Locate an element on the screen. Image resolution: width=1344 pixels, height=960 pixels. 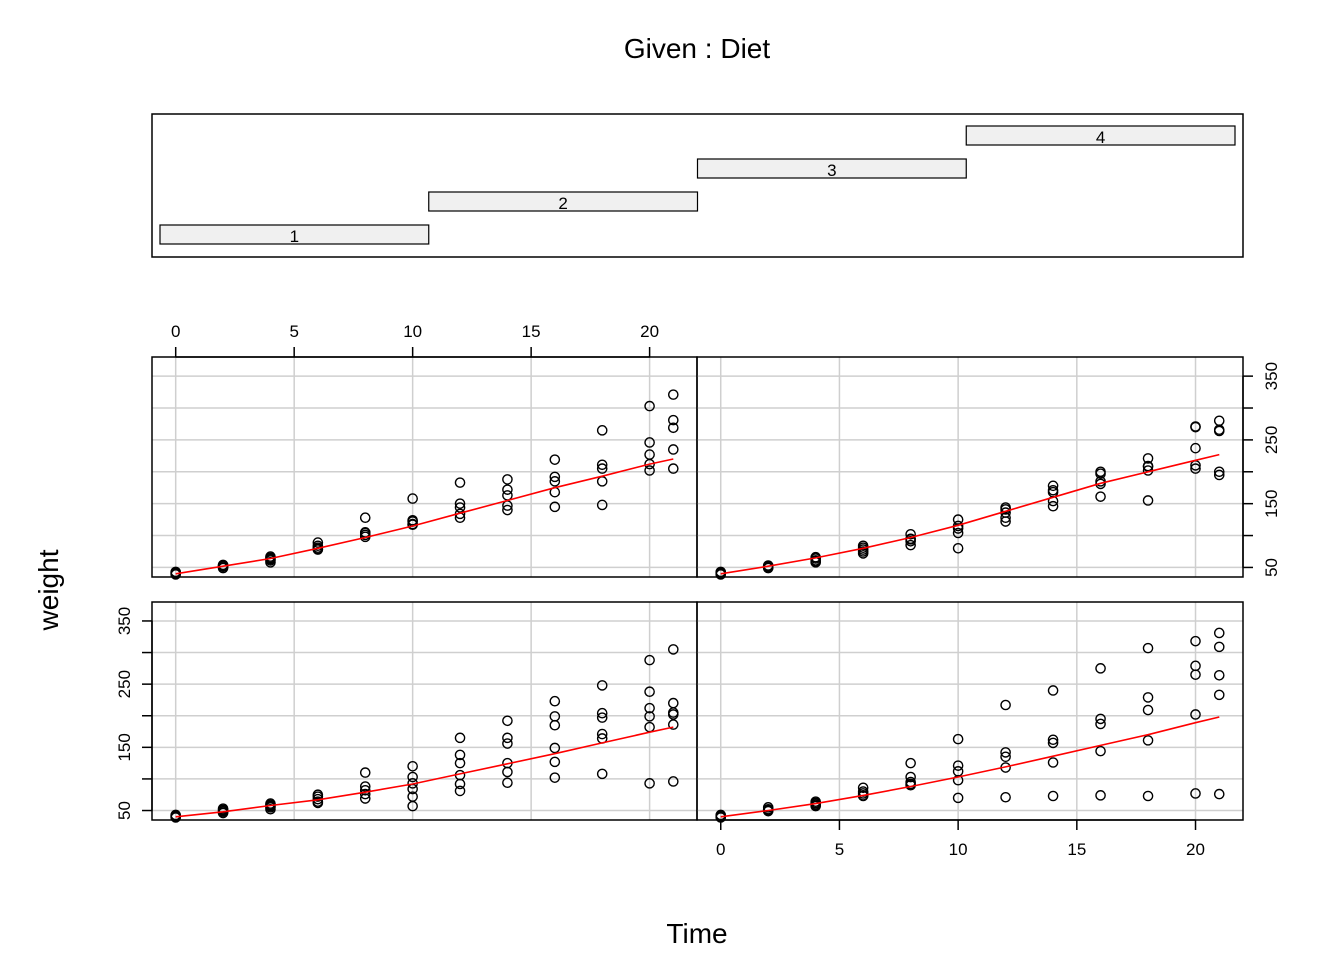
panel-grid is located at coordinates (970, 711).